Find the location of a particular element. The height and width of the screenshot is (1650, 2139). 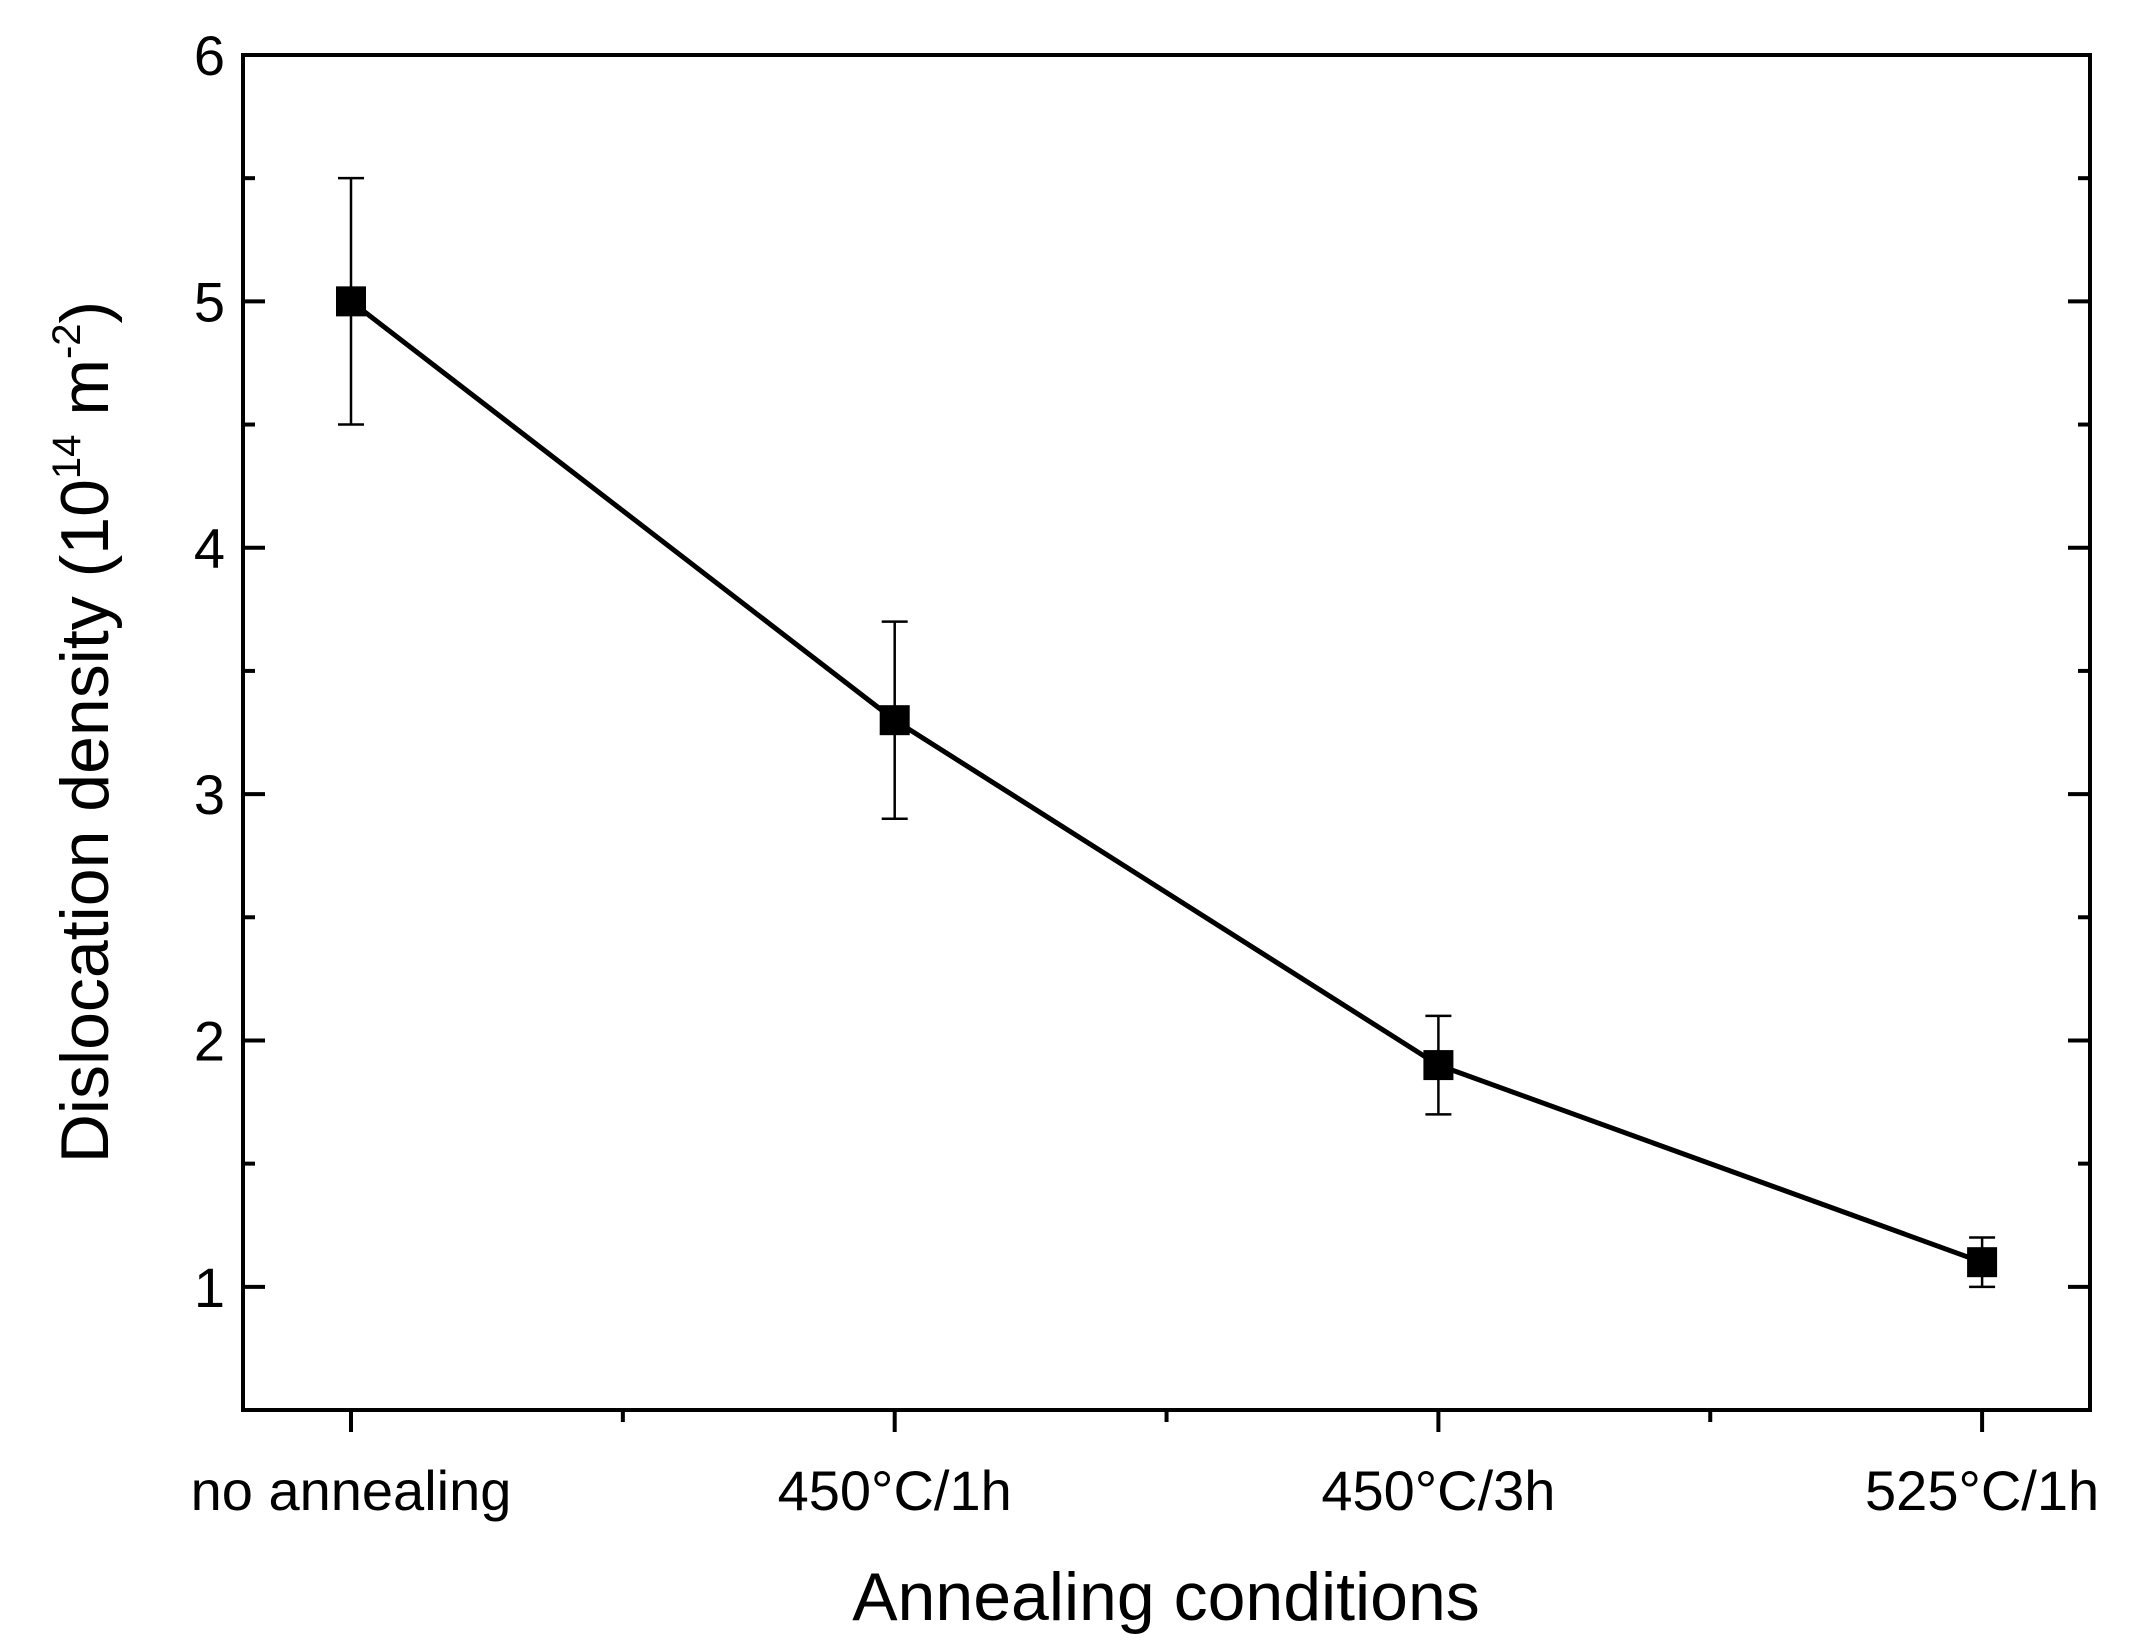

y-axis-title-exp1: 14 is located at coordinates (67, 457).